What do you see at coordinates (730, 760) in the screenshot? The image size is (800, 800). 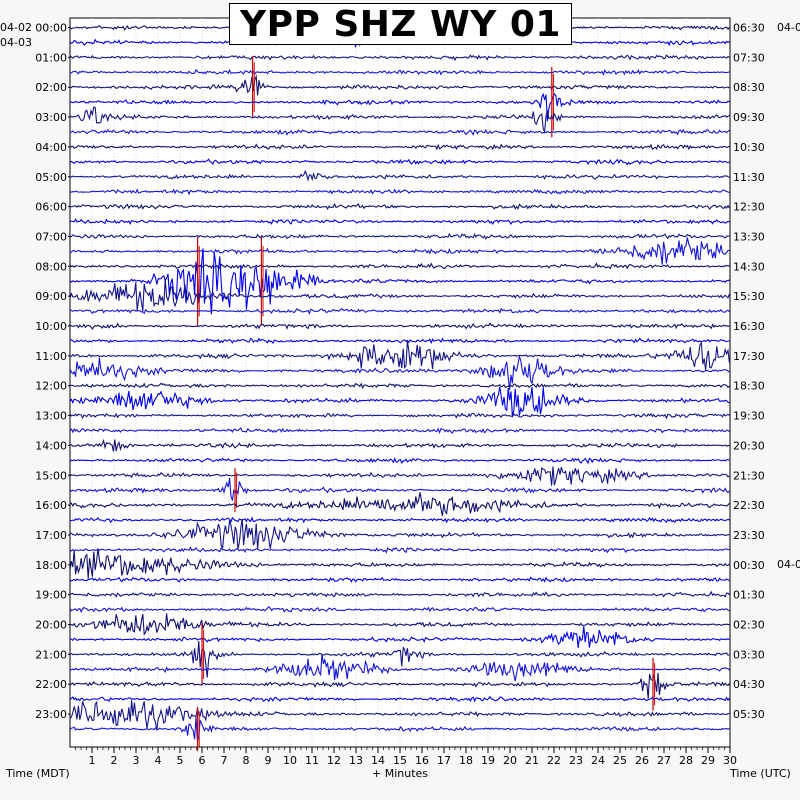 I see `x-tick-label-30: 30` at bounding box center [730, 760].